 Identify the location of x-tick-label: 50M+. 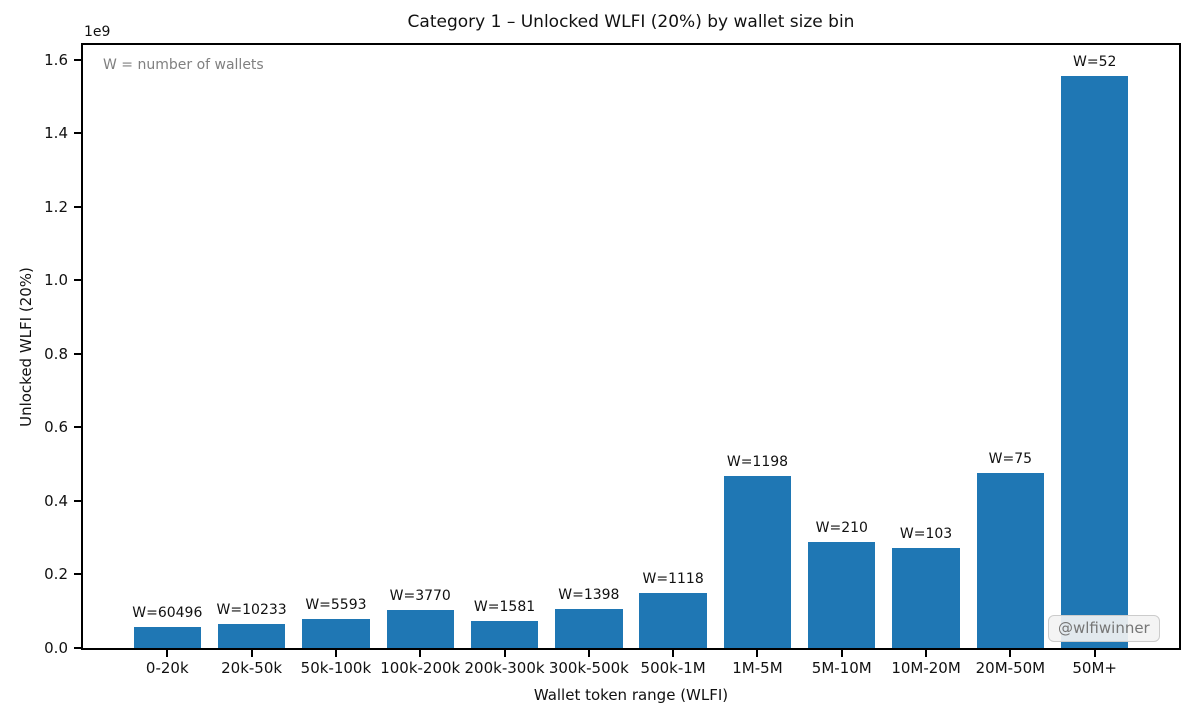
(1094, 668).